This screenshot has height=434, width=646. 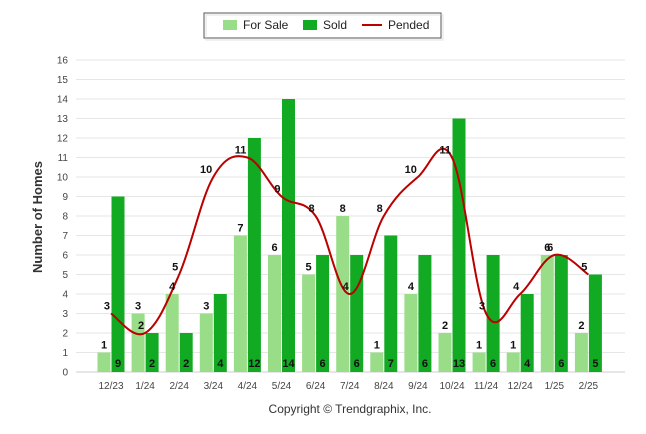 I want to click on legend-label-pended: Pended, so click(x=408, y=25).